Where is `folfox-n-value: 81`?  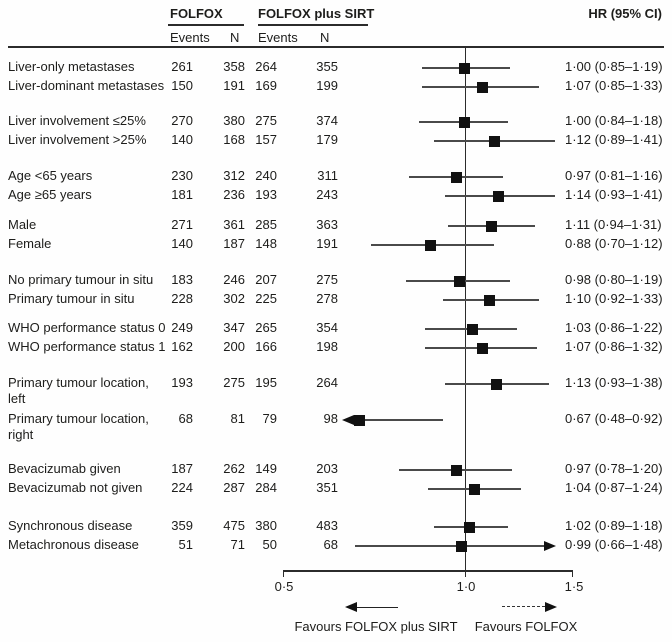 folfox-n-value: 81 is located at coordinates (237, 418).